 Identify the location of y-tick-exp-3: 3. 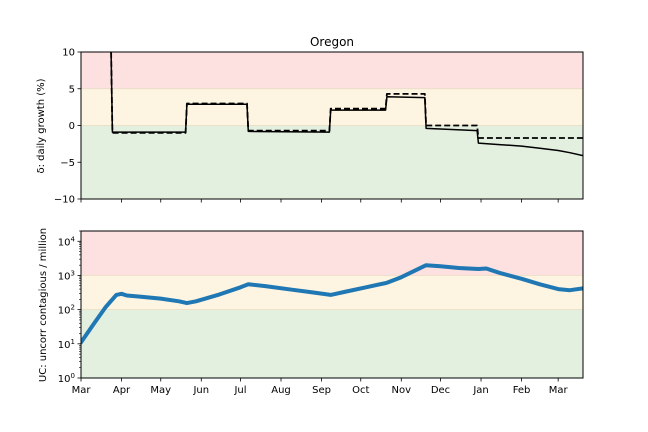
(73, 273).